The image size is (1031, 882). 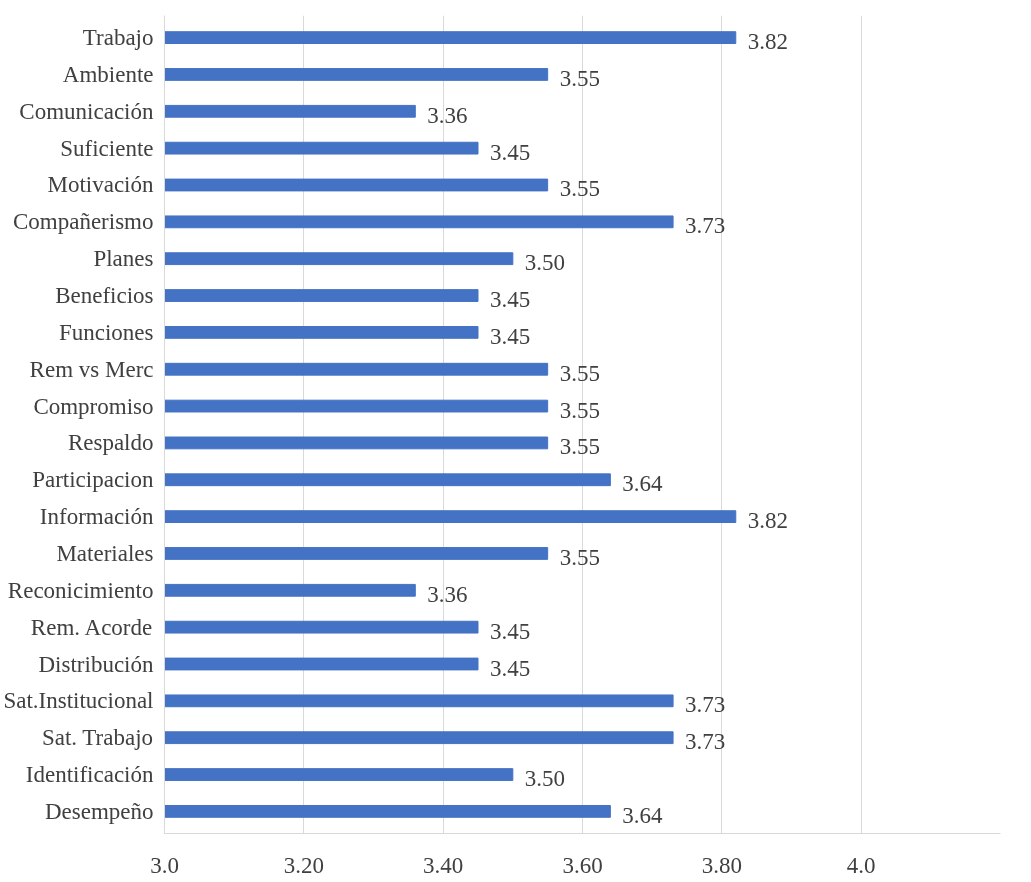 I want to click on y-tick-label: Rem. Acorde, so click(x=91, y=627).